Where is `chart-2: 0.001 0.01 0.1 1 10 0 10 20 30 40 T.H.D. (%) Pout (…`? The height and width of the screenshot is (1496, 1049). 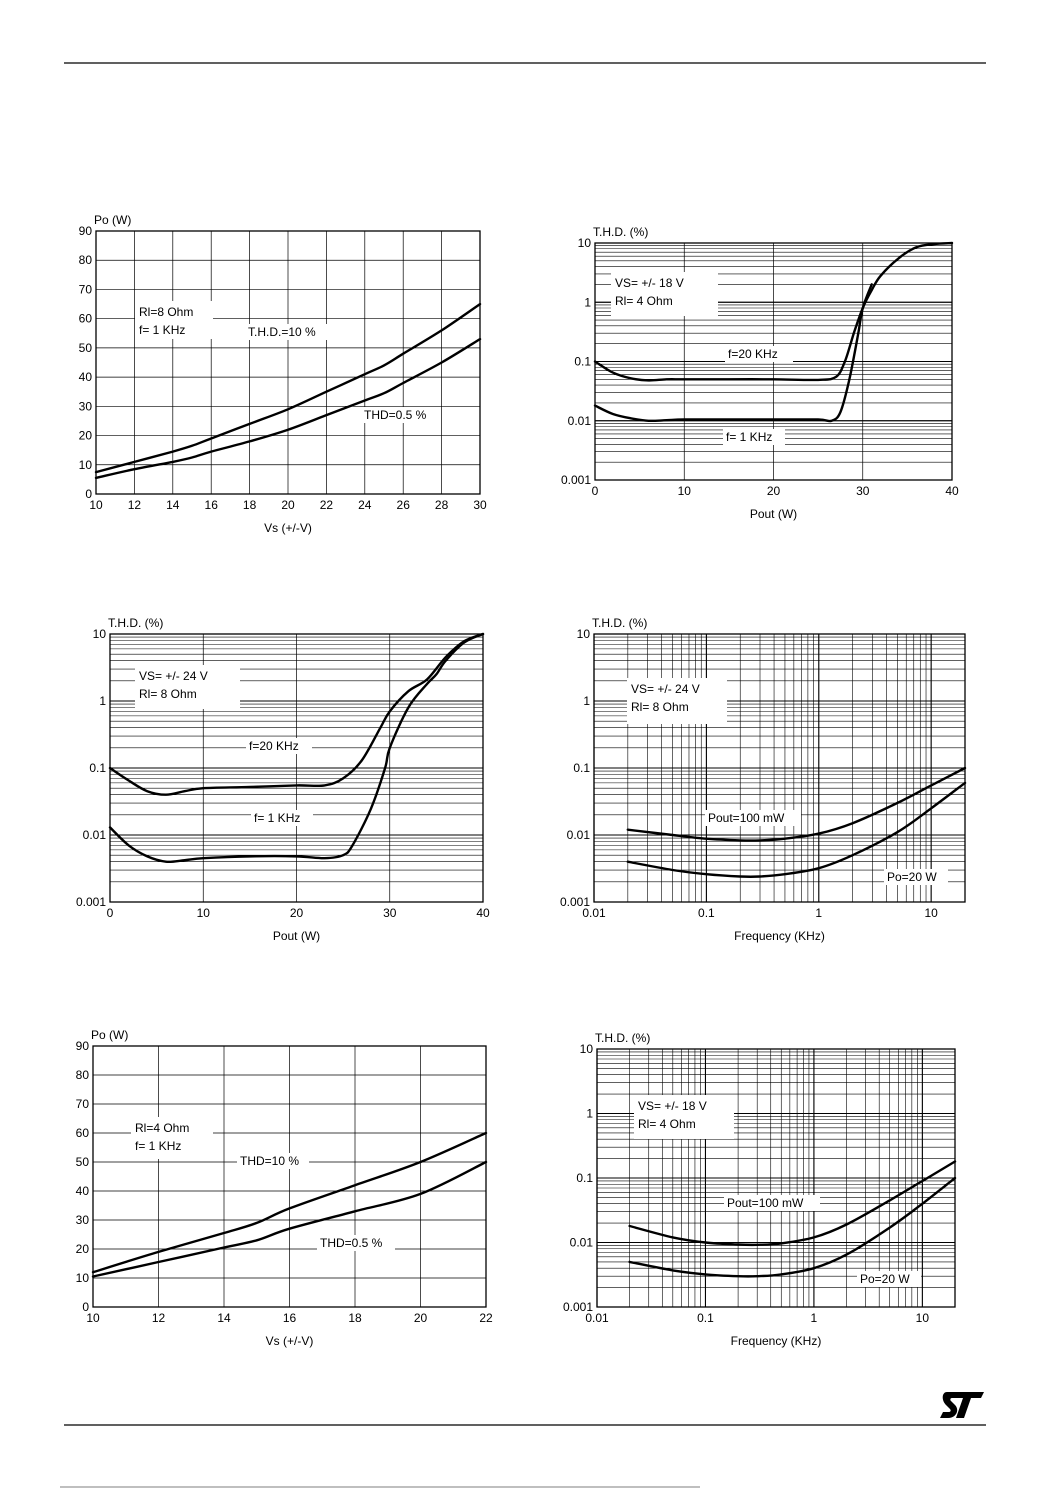 chart-2: 0.001 0.01 0.1 1 10 0 10 20 30 40 T.H.D. (%) Pout (… is located at coordinates (760, 373).